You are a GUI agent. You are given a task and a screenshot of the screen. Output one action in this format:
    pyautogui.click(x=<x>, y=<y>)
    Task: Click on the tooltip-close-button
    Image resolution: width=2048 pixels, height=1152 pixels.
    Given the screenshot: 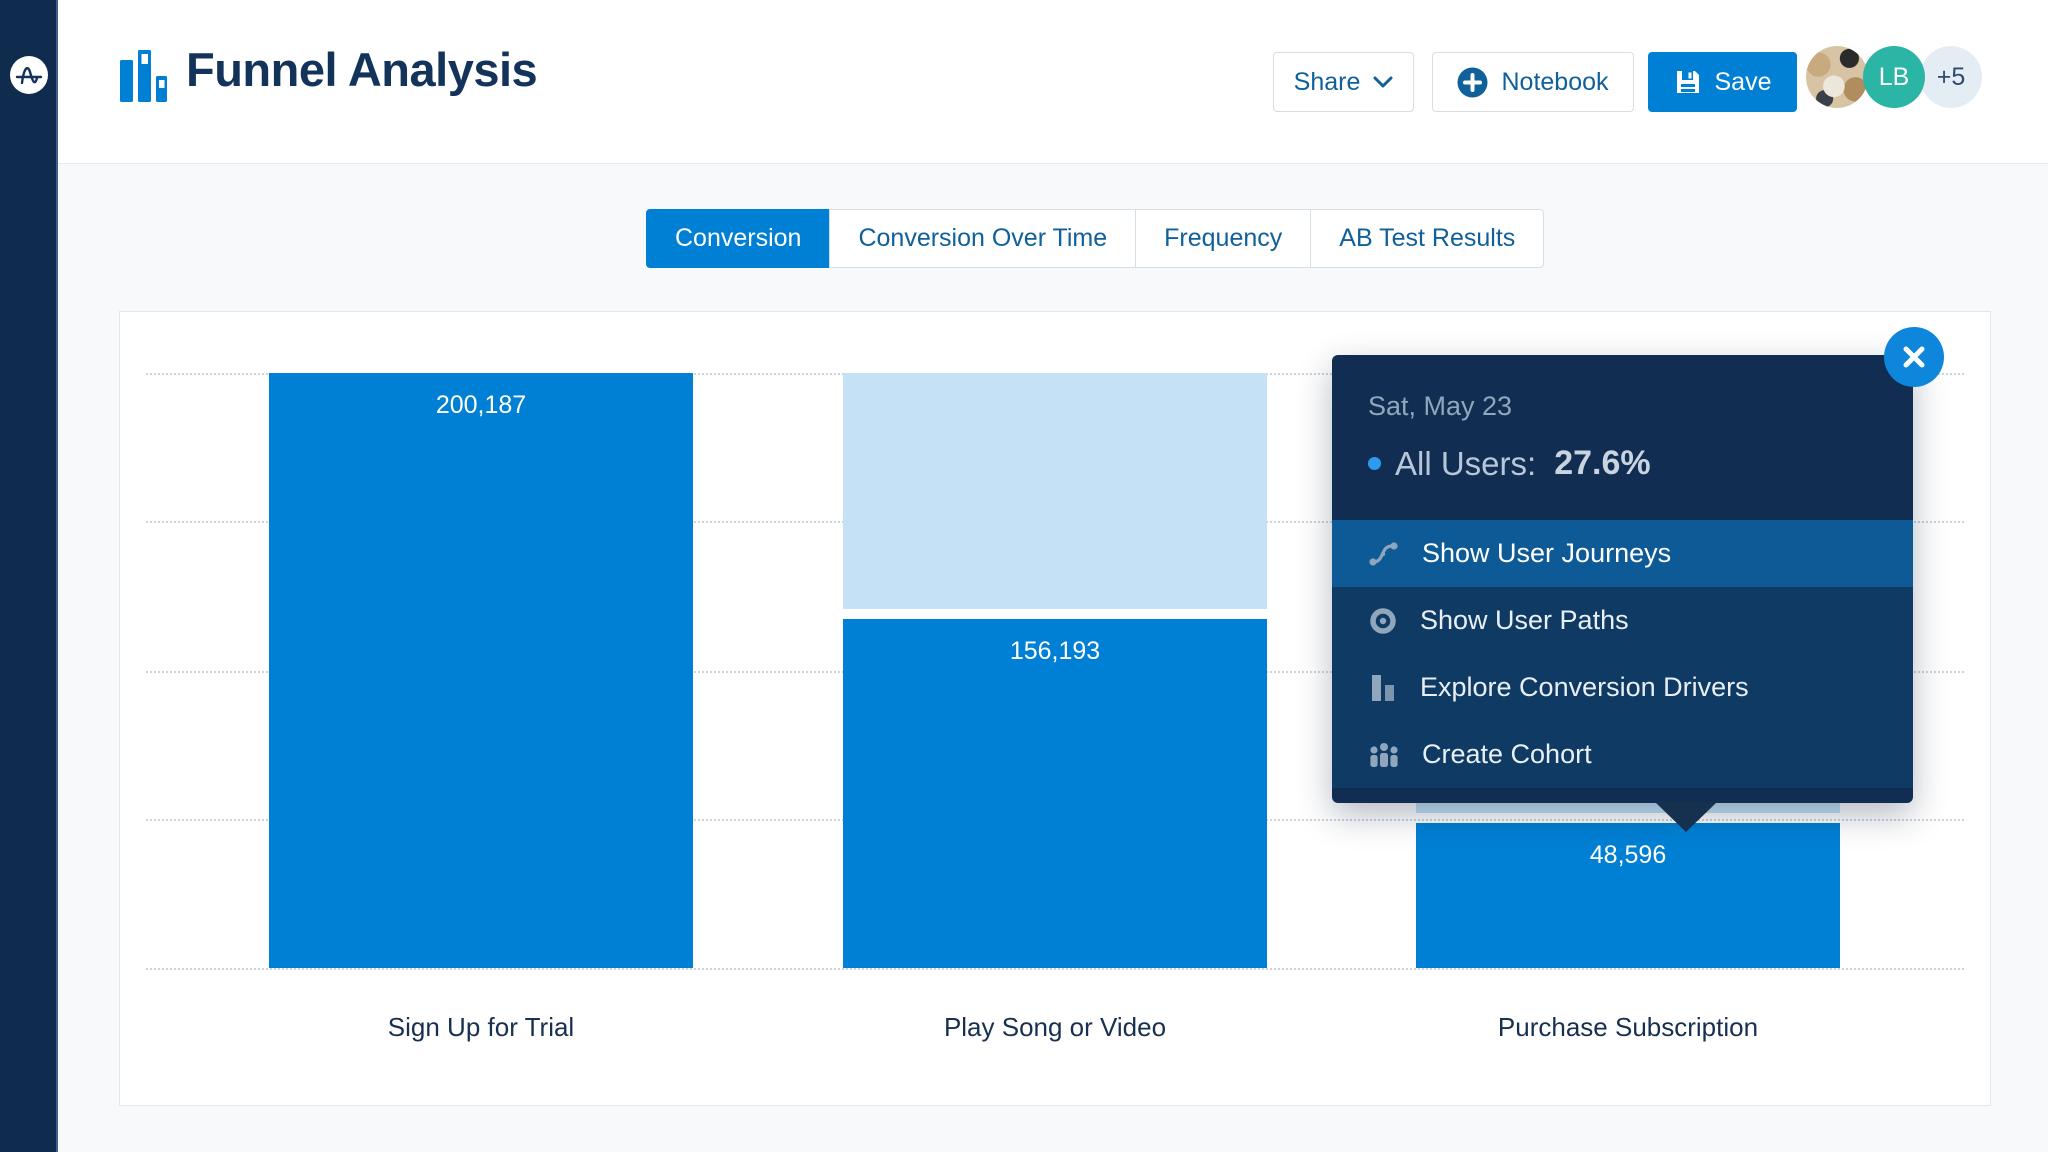 What is the action you would take?
    pyautogui.click(x=1914, y=357)
    